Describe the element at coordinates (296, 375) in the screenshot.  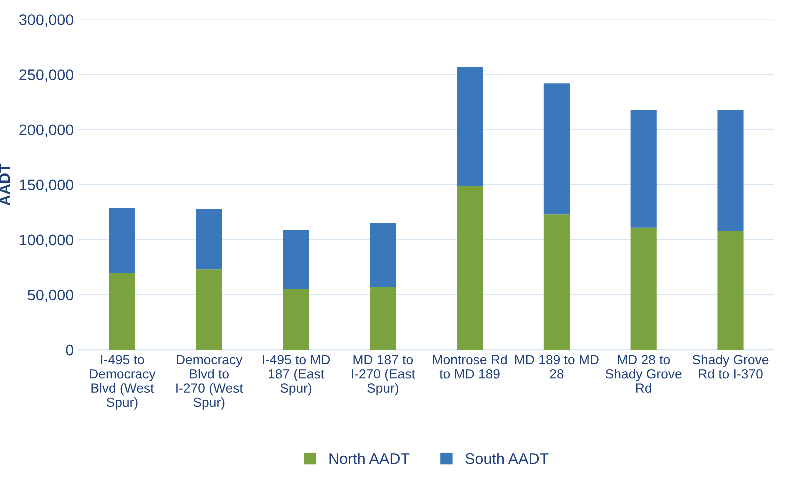
I see `x-tick-label: I-495 to MD 187 (East Spur)` at that location.